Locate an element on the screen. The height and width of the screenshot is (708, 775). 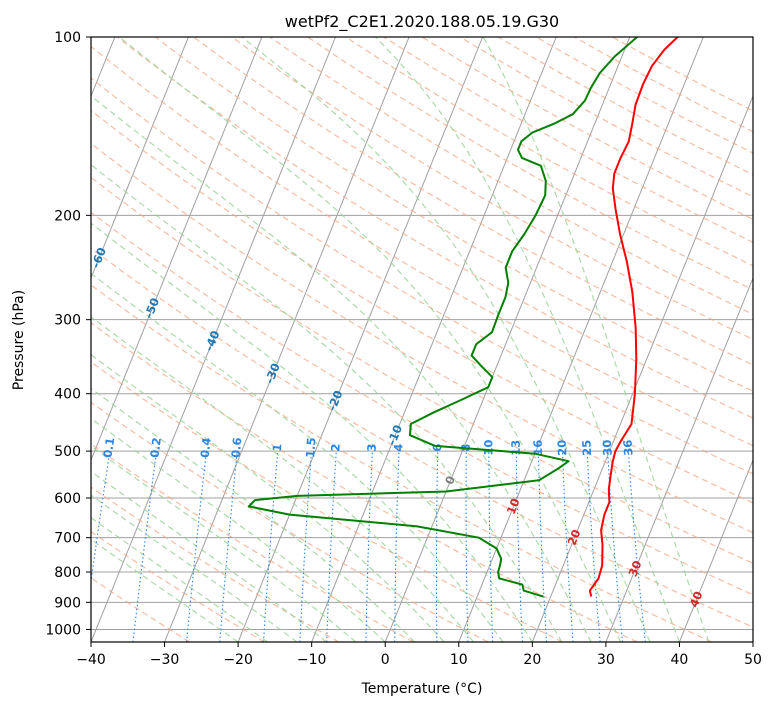
x-tick-label: 20 is located at coordinates (532, 660).